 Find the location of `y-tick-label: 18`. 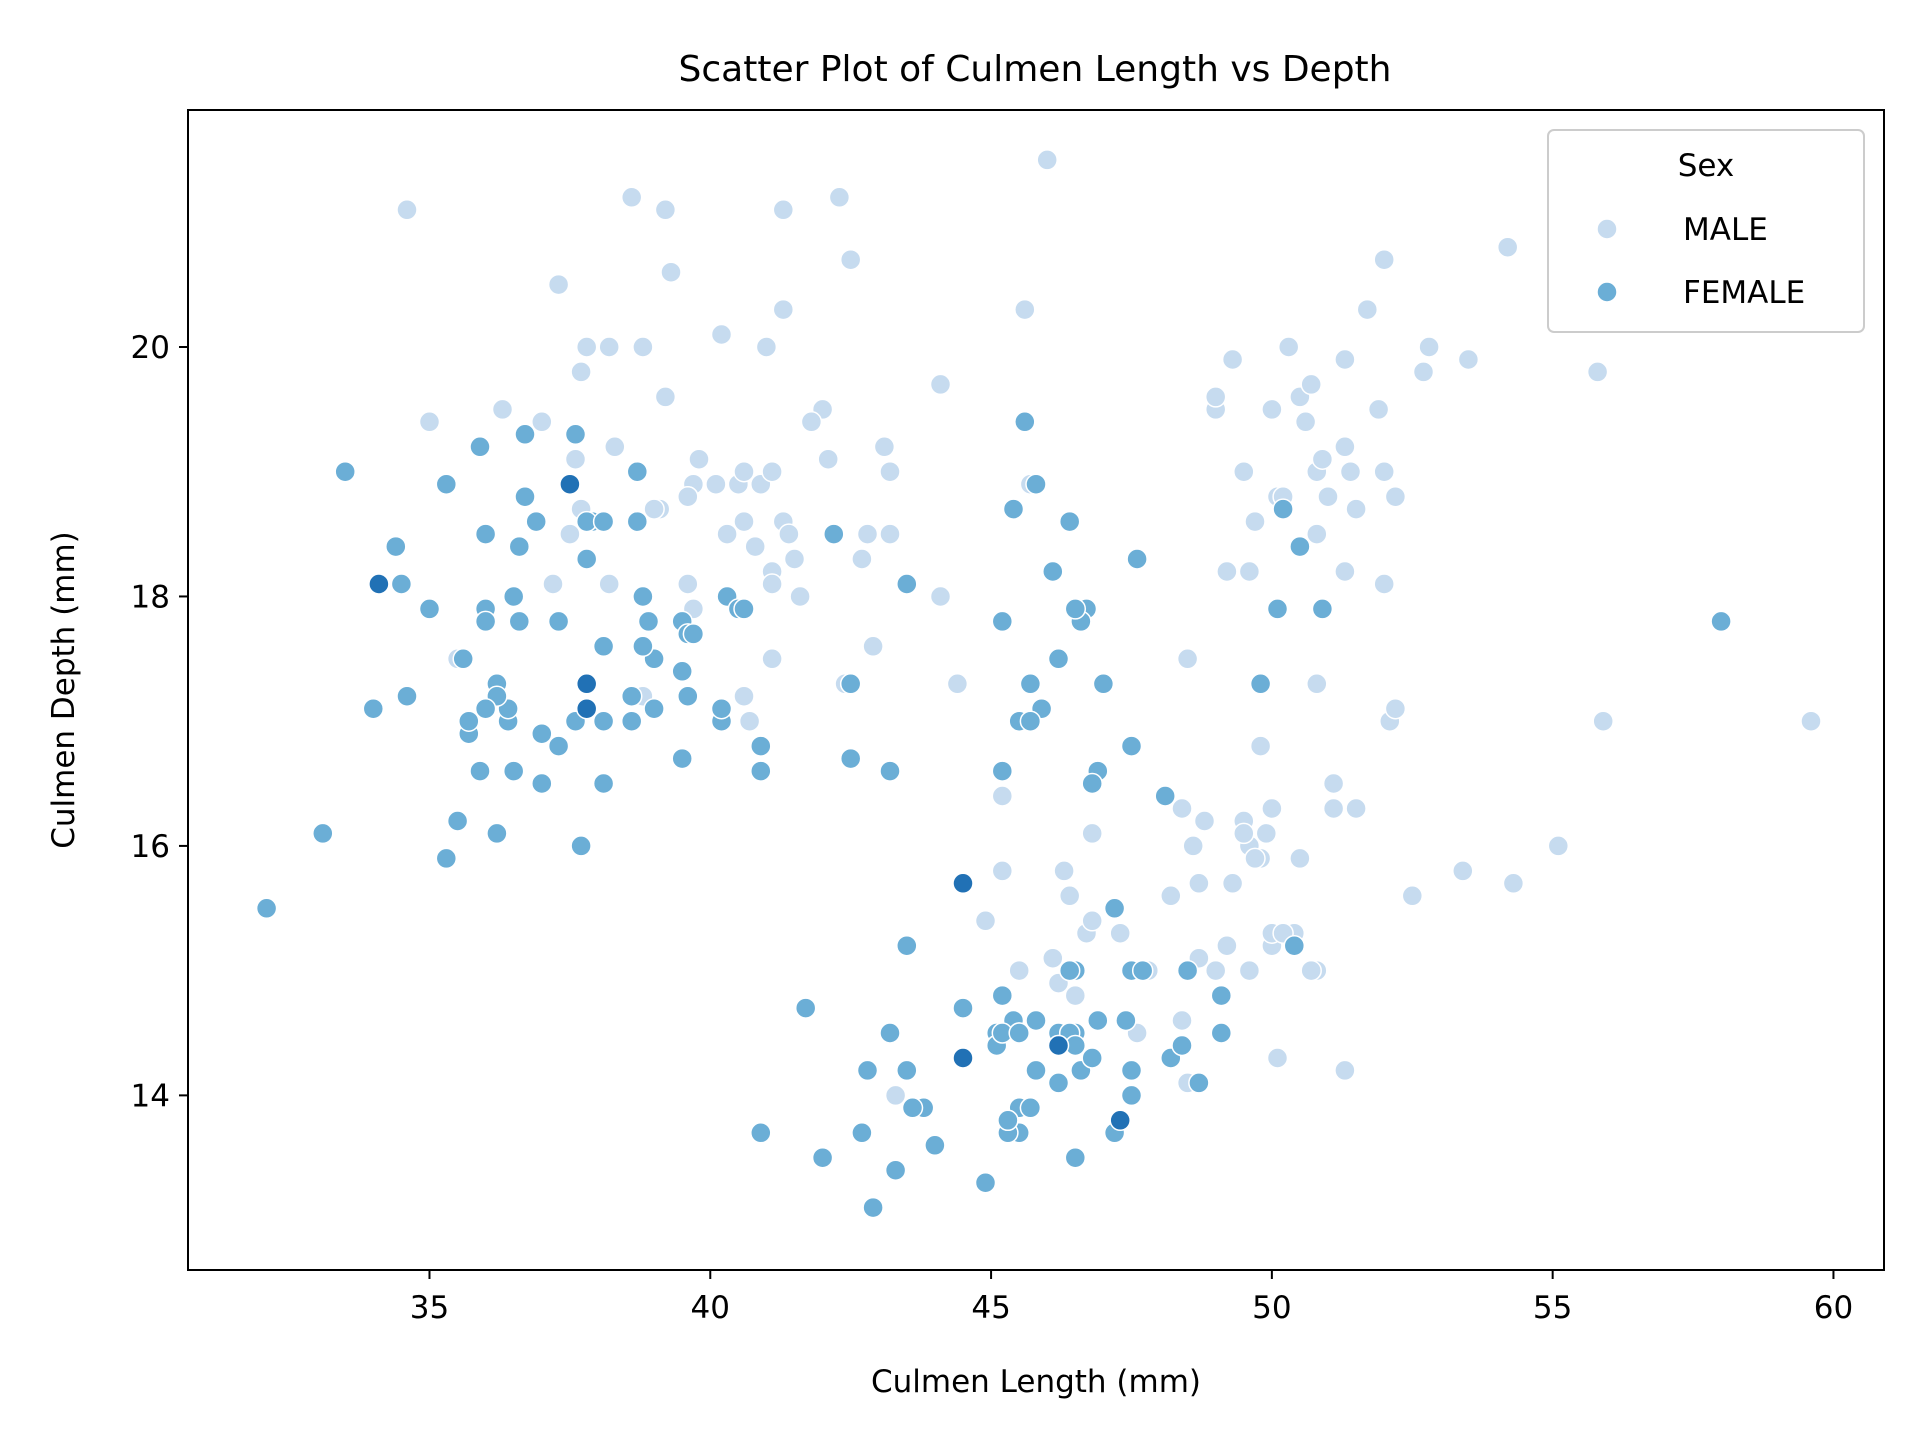

y-tick-label: 18 is located at coordinates (150, 597).